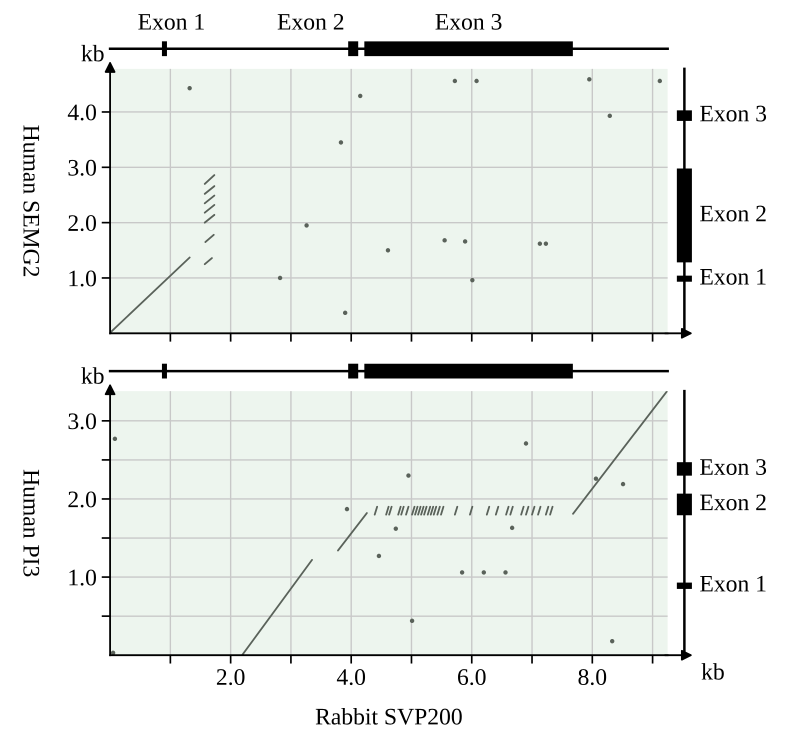 The height and width of the screenshot is (740, 792). What do you see at coordinates (592, 677) in the screenshot?
I see `x-tick-label: 8.0` at bounding box center [592, 677].